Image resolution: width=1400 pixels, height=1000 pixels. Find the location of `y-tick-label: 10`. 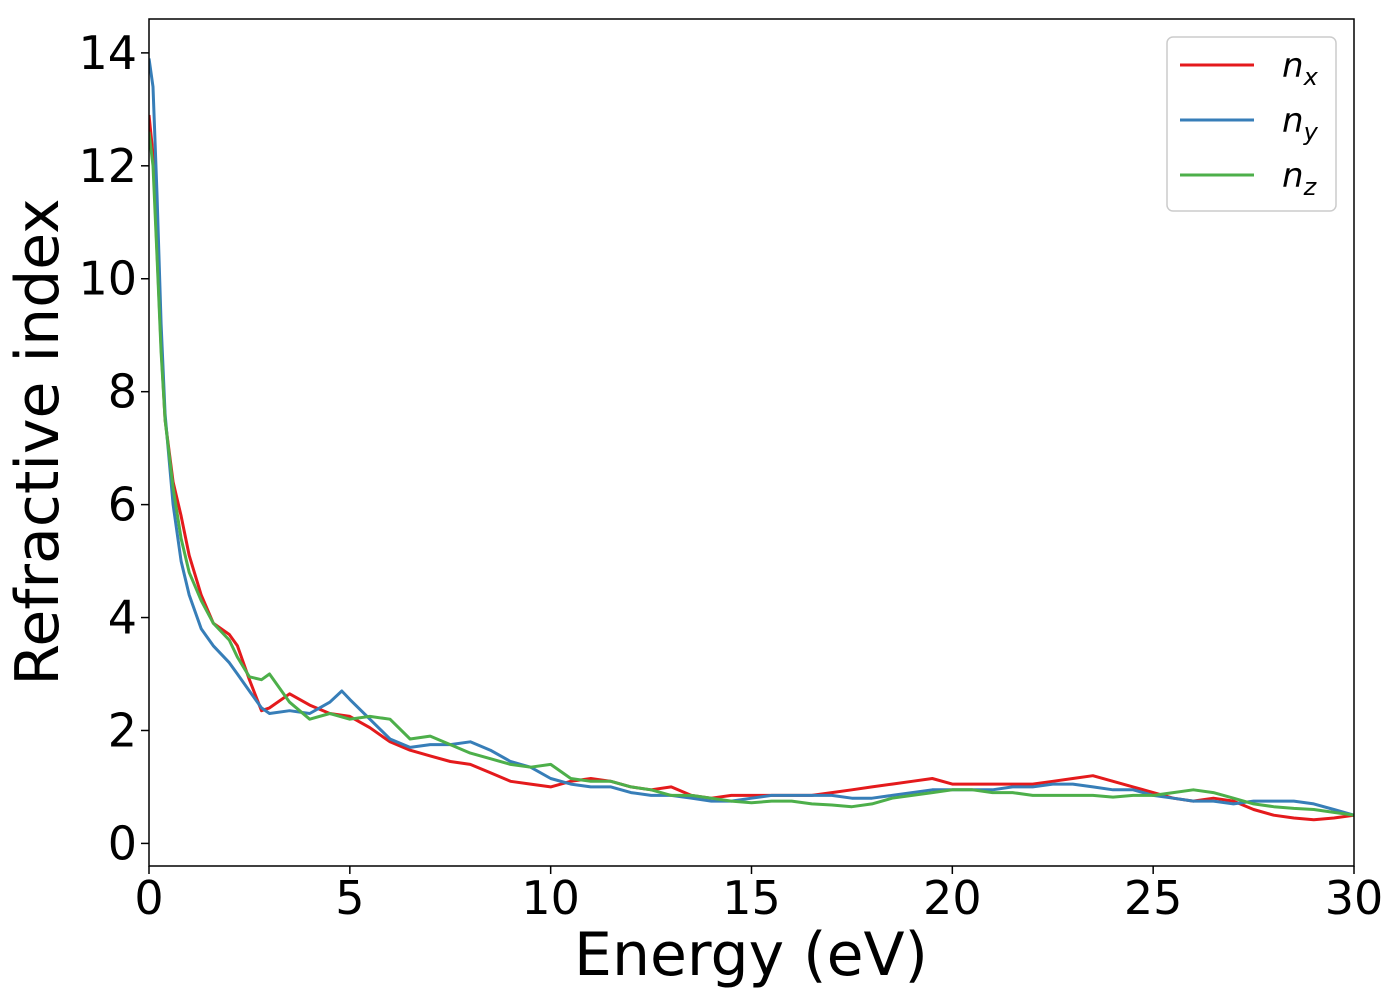

y-tick-label: 10 is located at coordinates (107, 279).